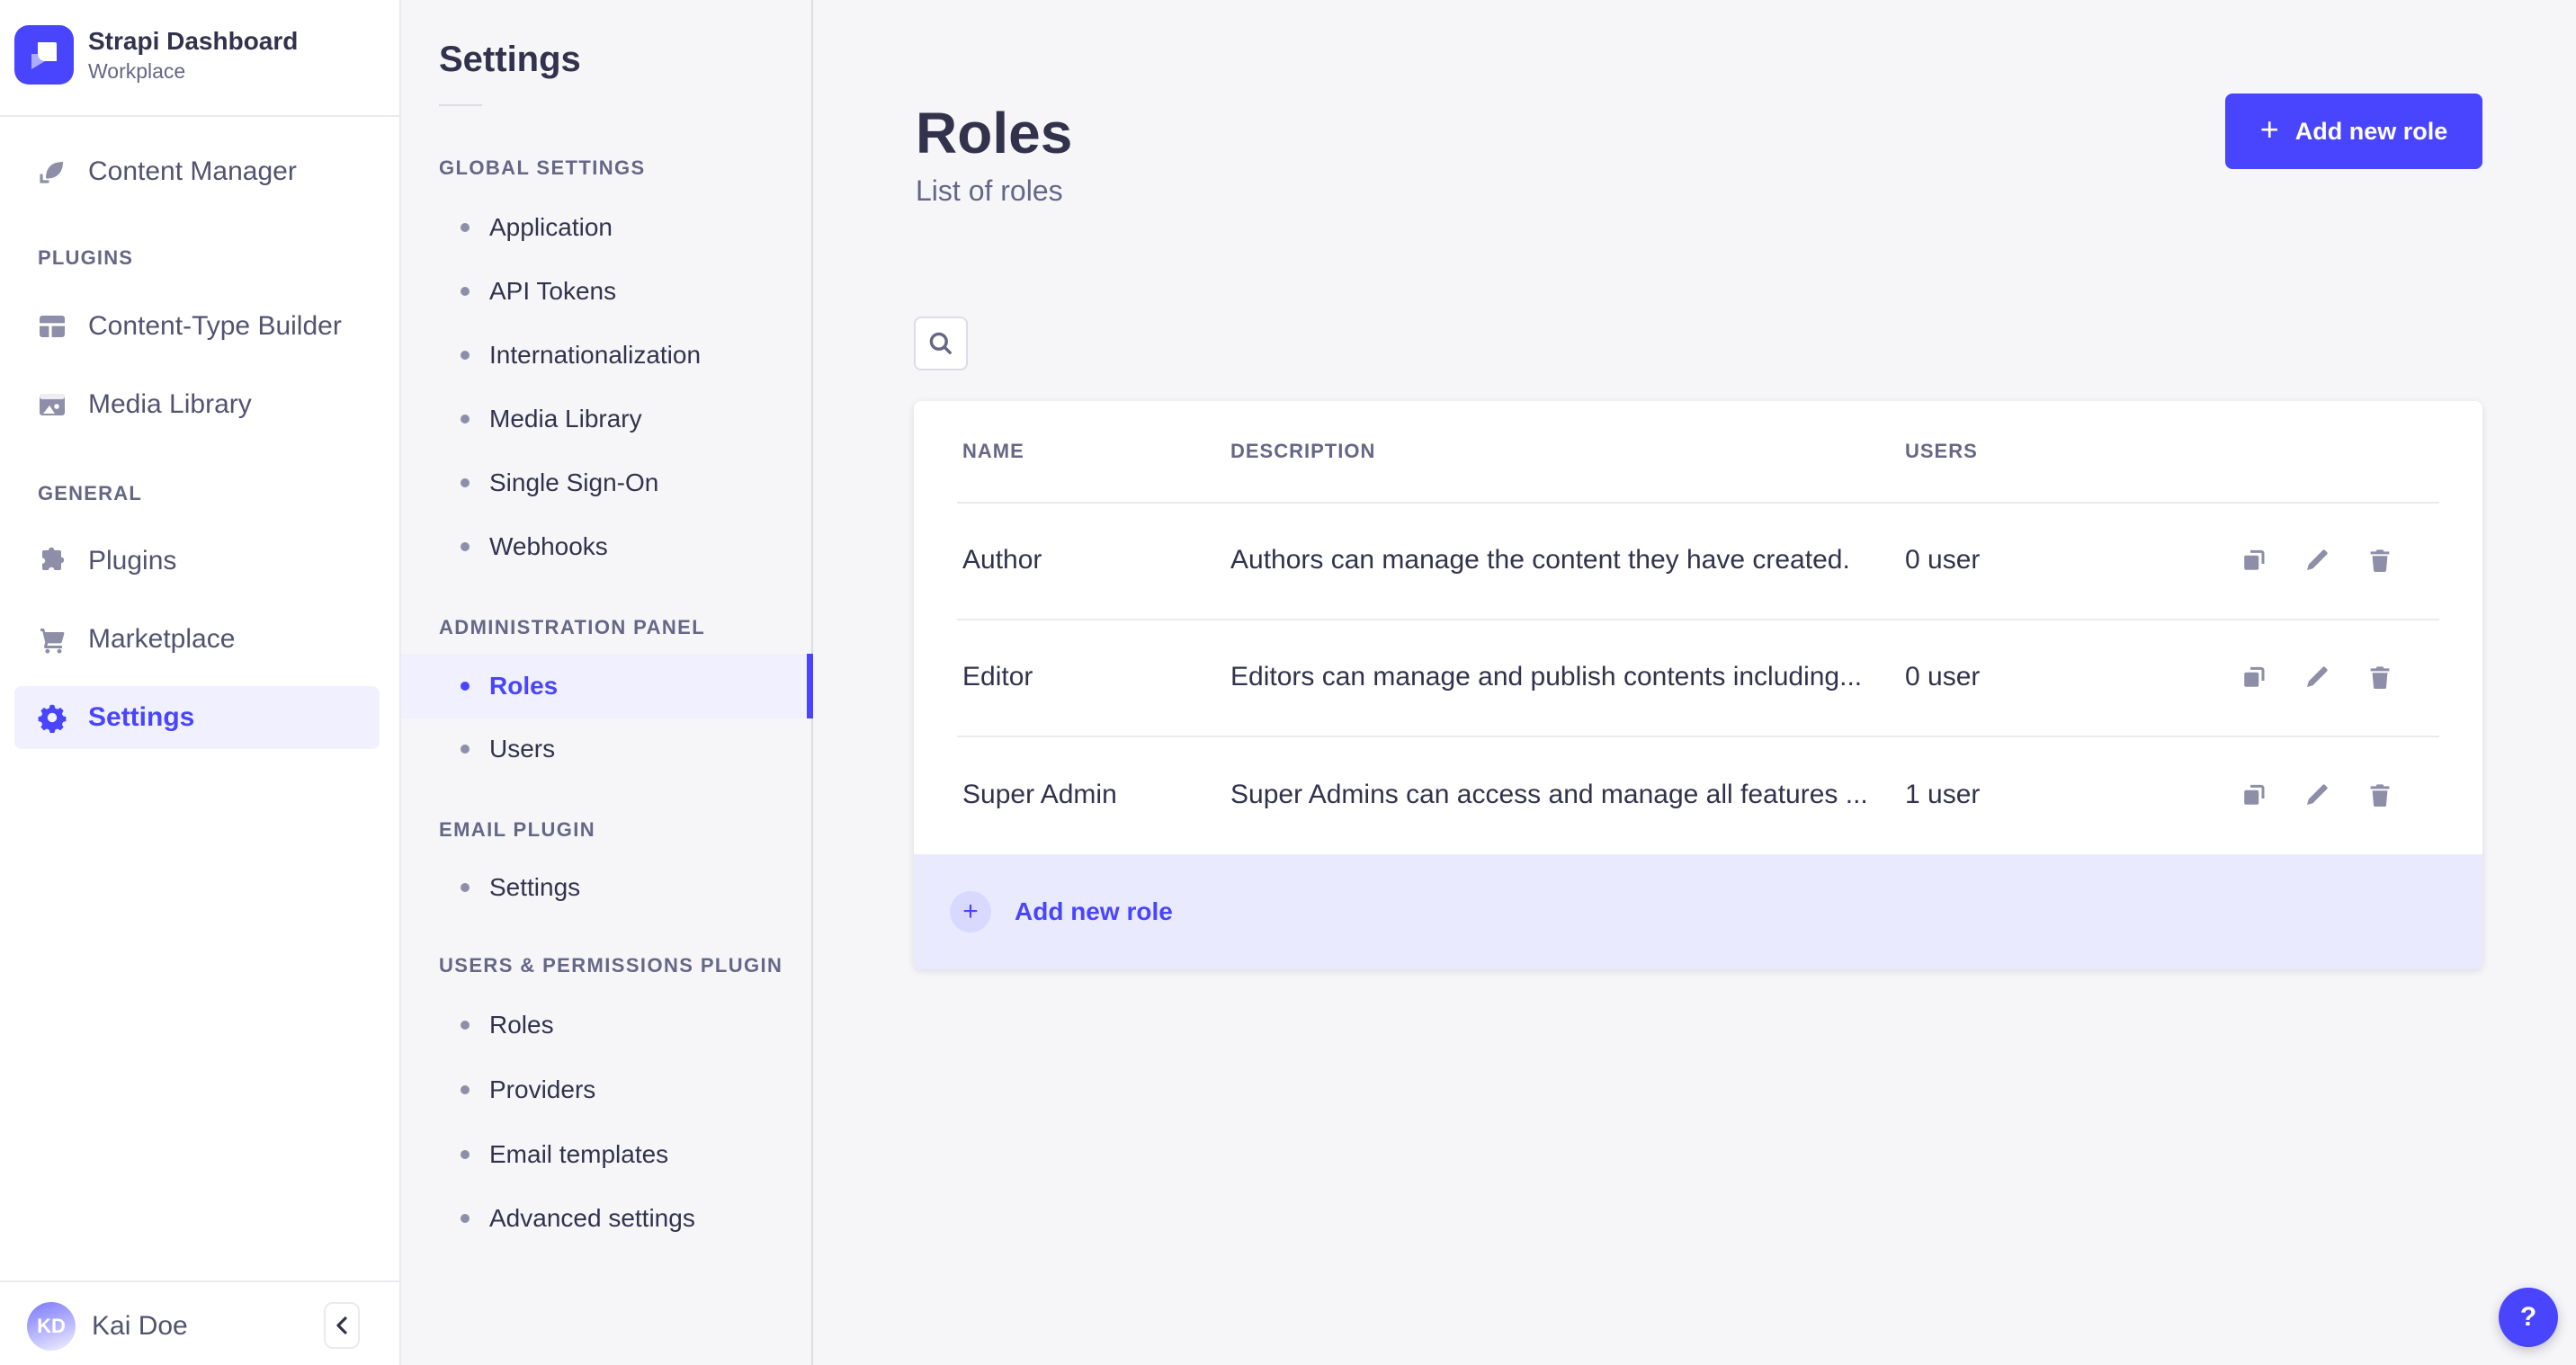  I want to click on sidebar-section-plugins: PLUGINS, so click(86, 257).